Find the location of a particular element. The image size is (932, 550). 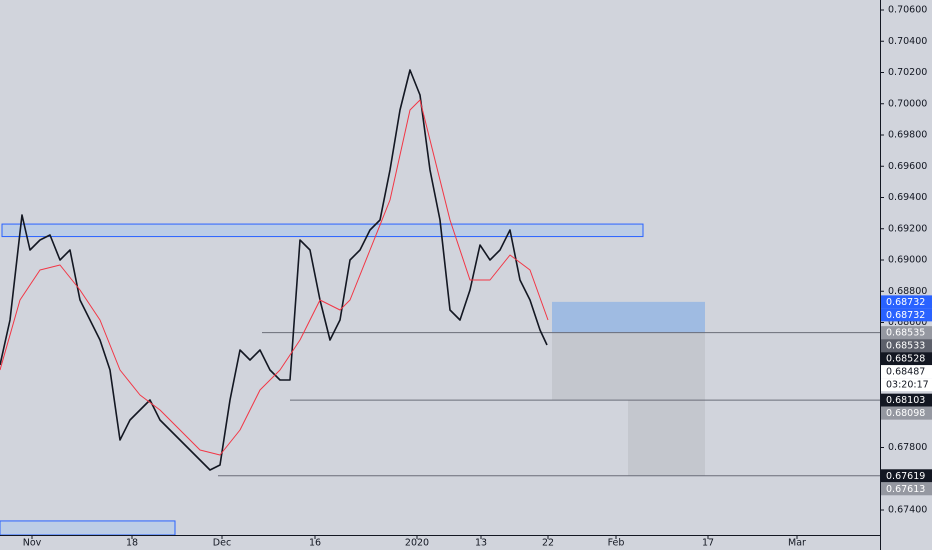

price-tag-label: 0.68528 is located at coordinates (905, 359).